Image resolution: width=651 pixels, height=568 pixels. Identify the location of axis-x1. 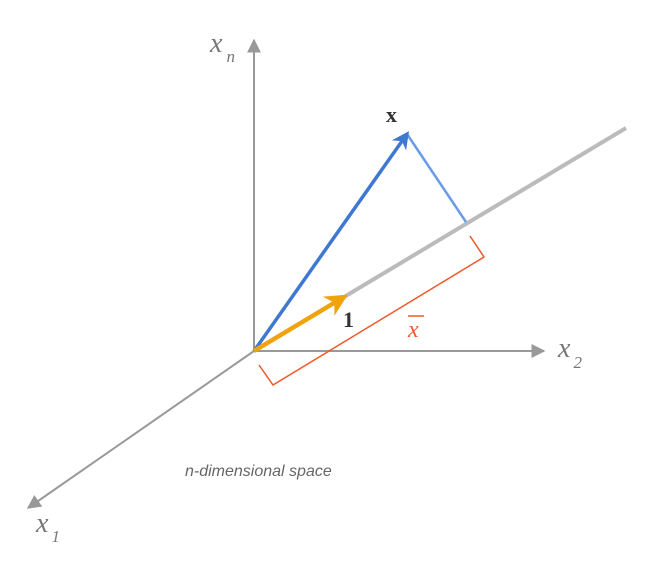
(140, 429).